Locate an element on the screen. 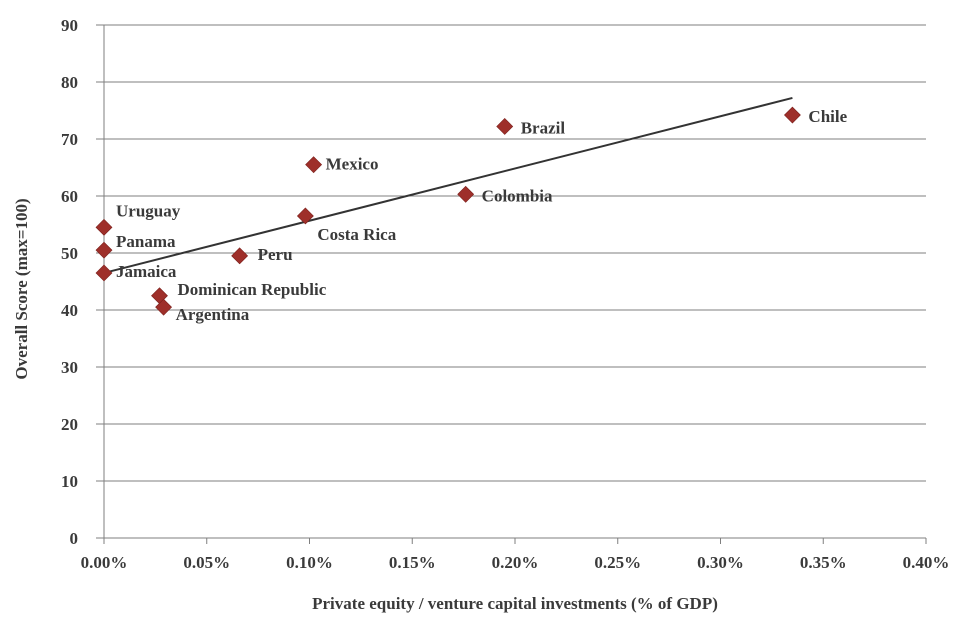 The image size is (954, 618). point-label-dominican-republic: Dominican Republic is located at coordinates (251, 289).